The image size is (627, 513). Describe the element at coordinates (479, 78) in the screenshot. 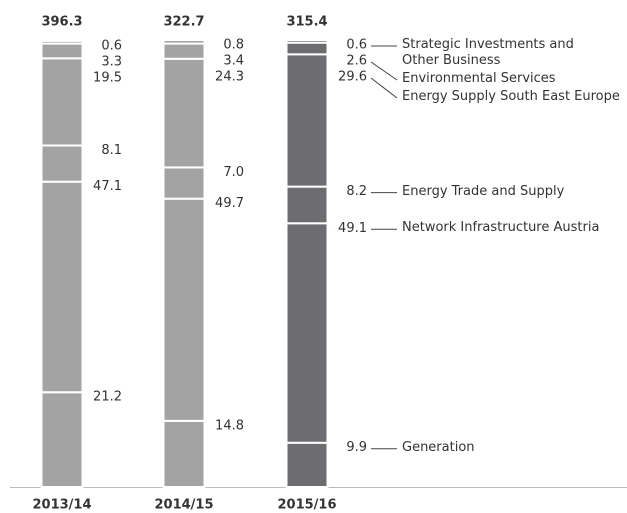

I see `legend-label: Environmental Services` at that location.